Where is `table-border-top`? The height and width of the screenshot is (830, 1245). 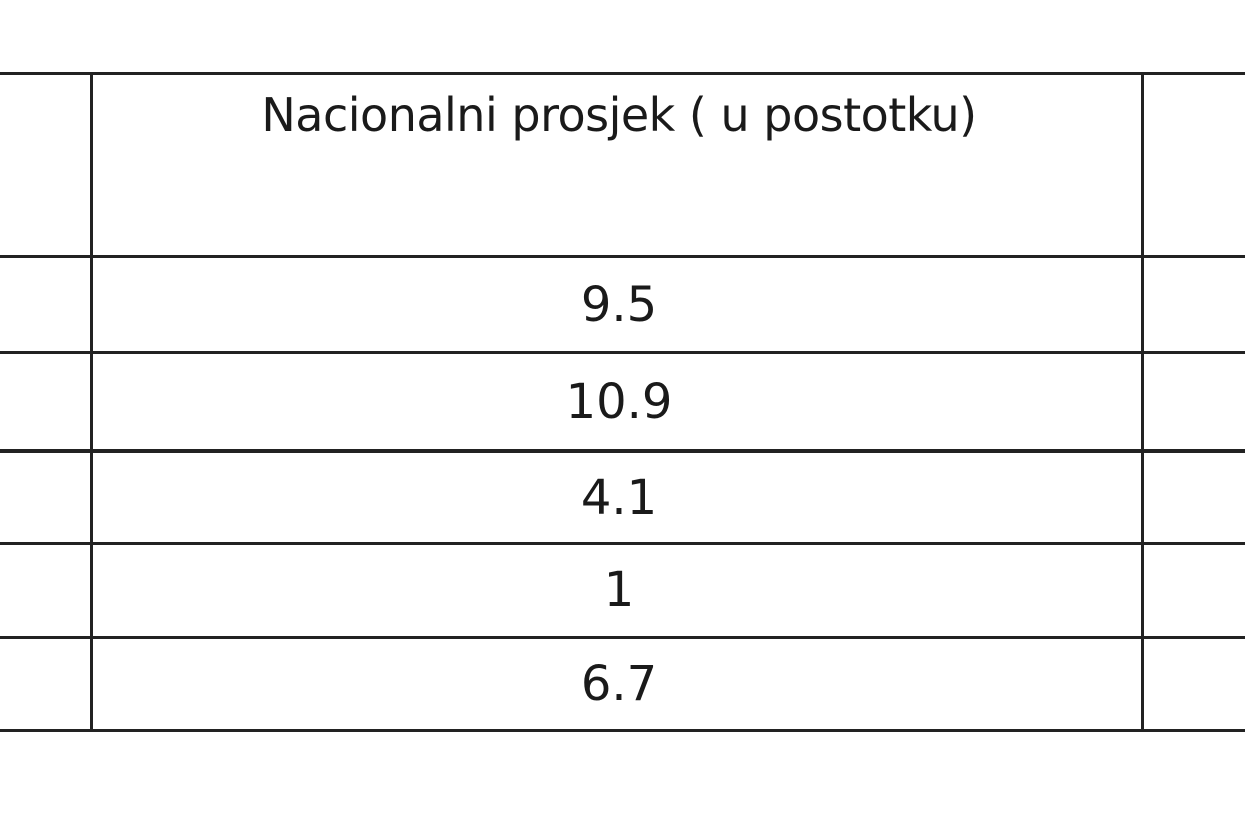
table-border-top is located at coordinates (622, 73).